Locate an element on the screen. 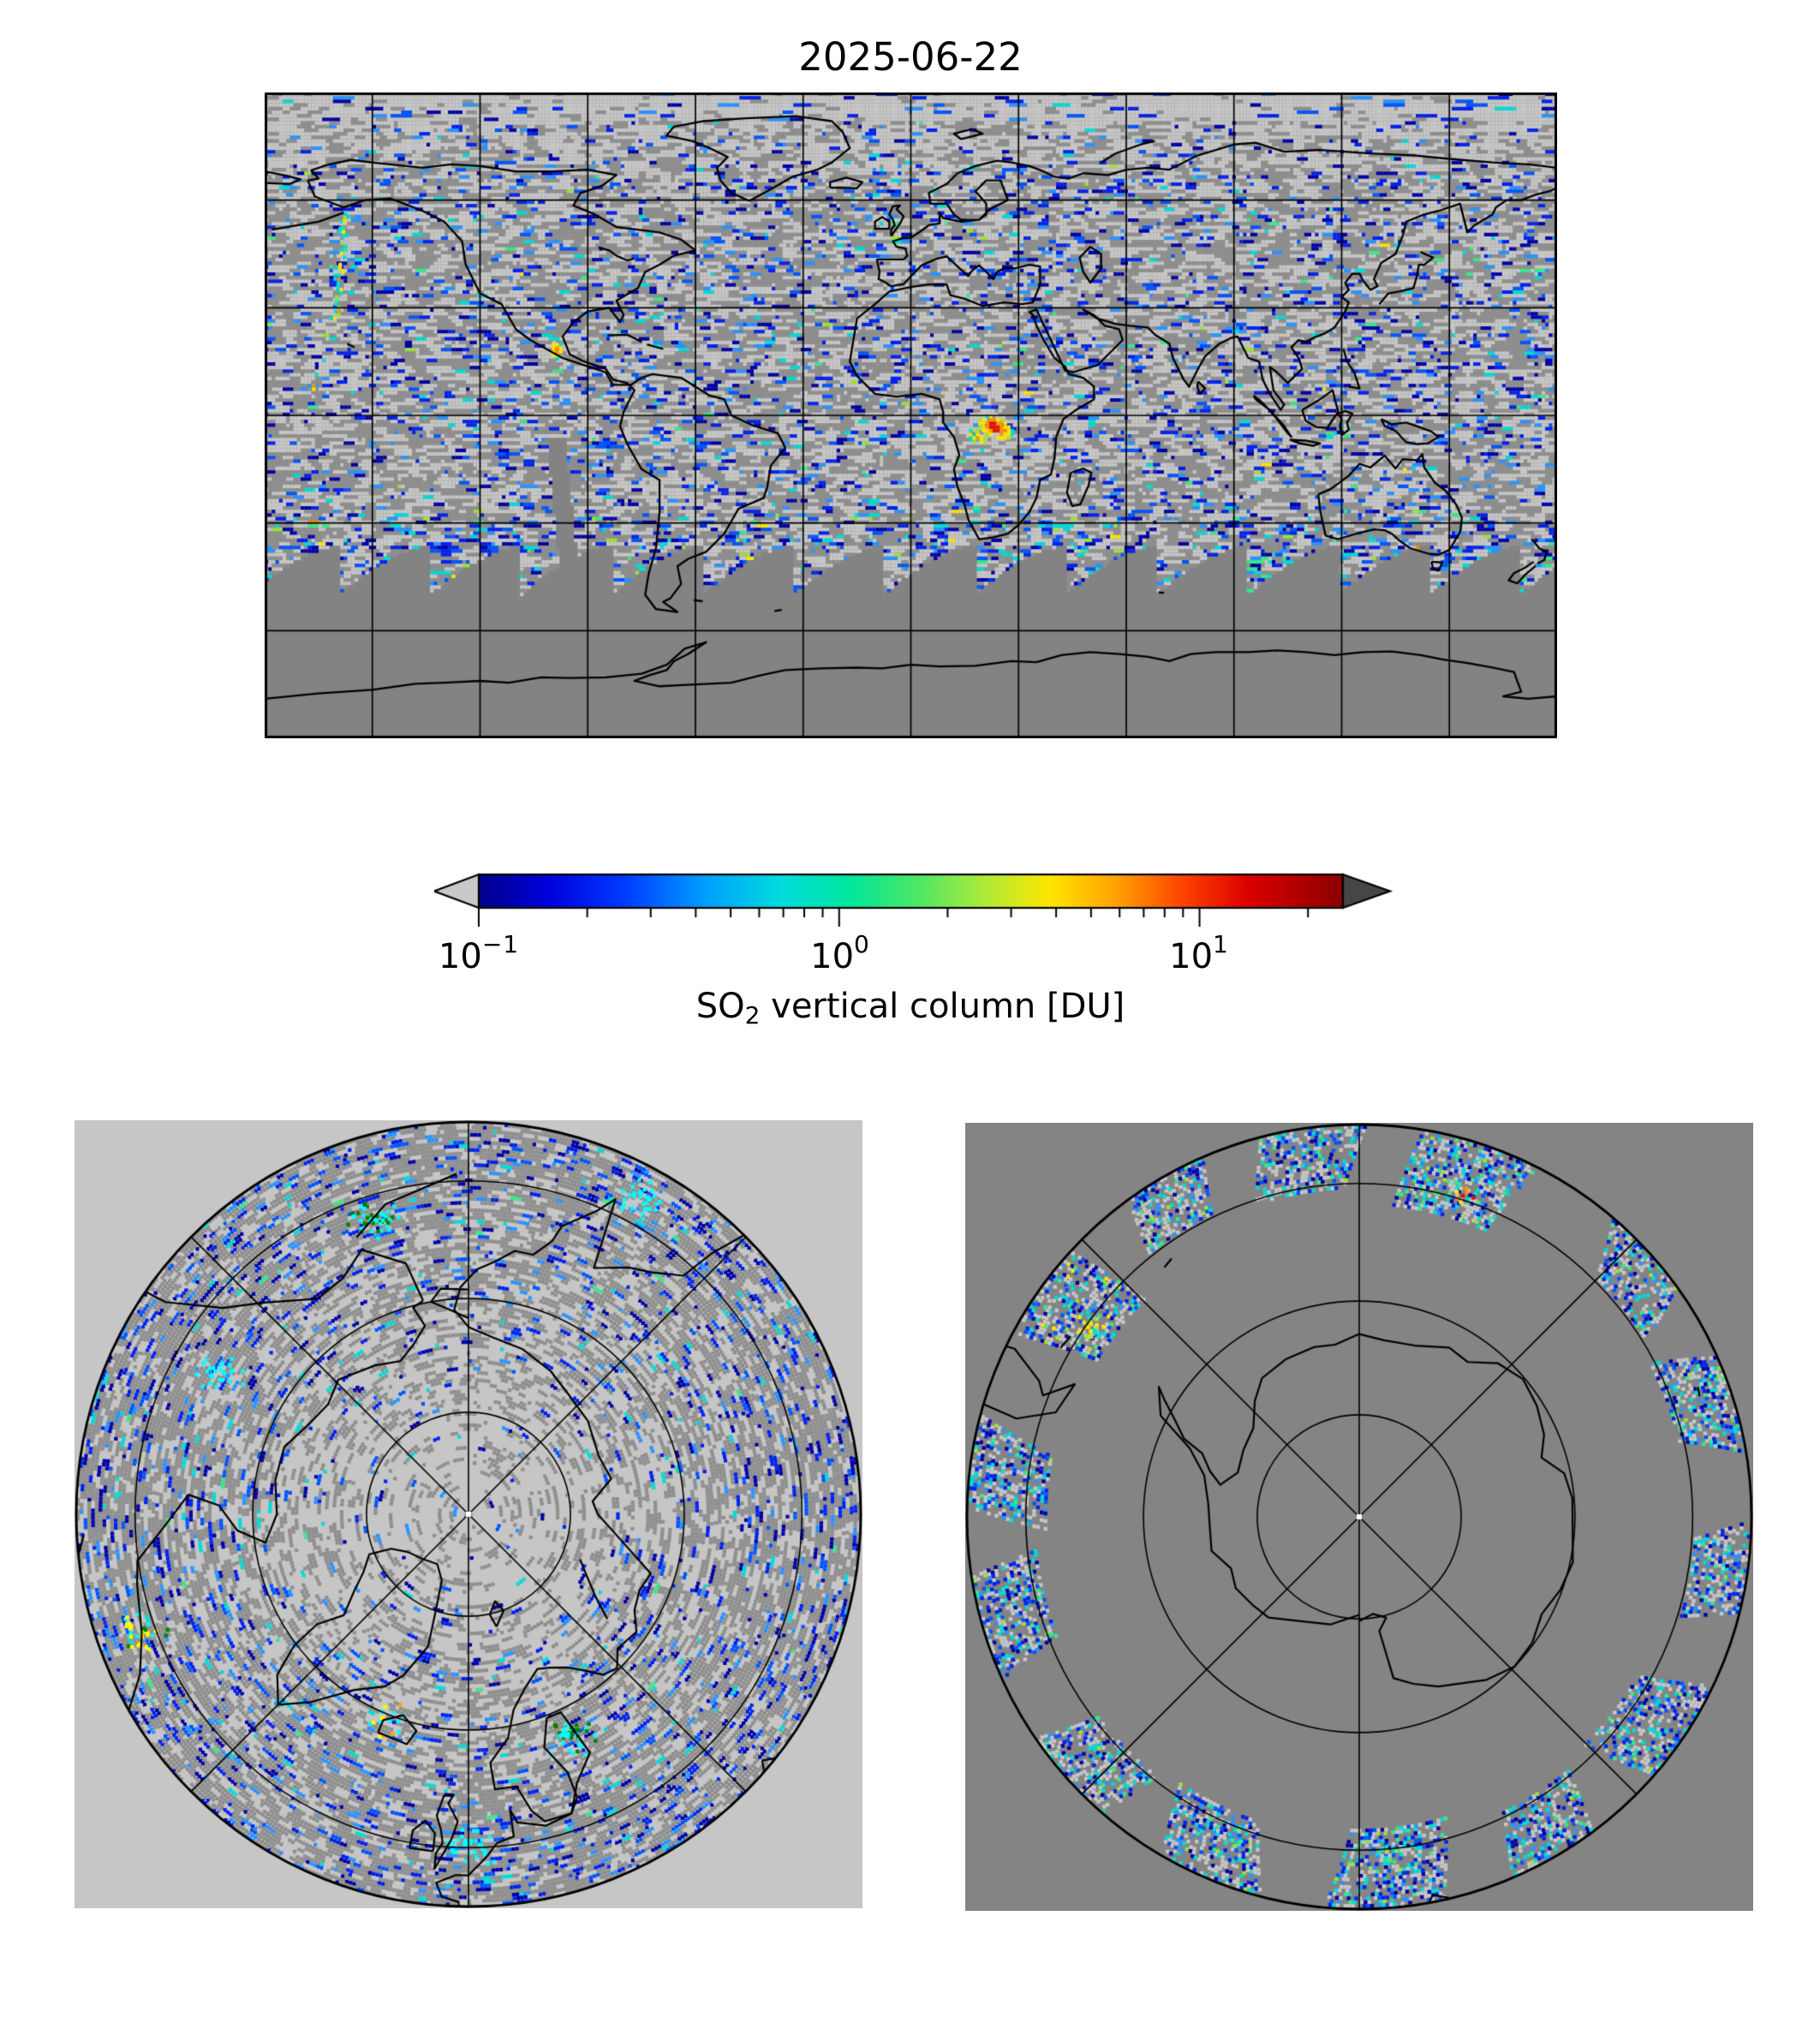  colorbar-unit-label: SO2 vertical column [DU] is located at coordinates (911, 1008).